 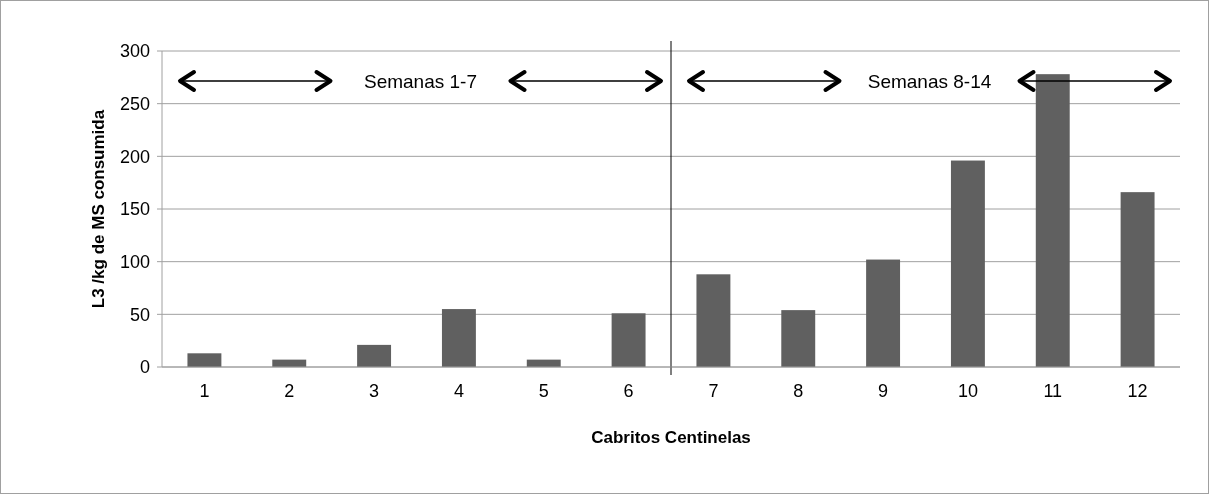 What do you see at coordinates (204, 391) in the screenshot?
I see `x-tick-label: 1` at bounding box center [204, 391].